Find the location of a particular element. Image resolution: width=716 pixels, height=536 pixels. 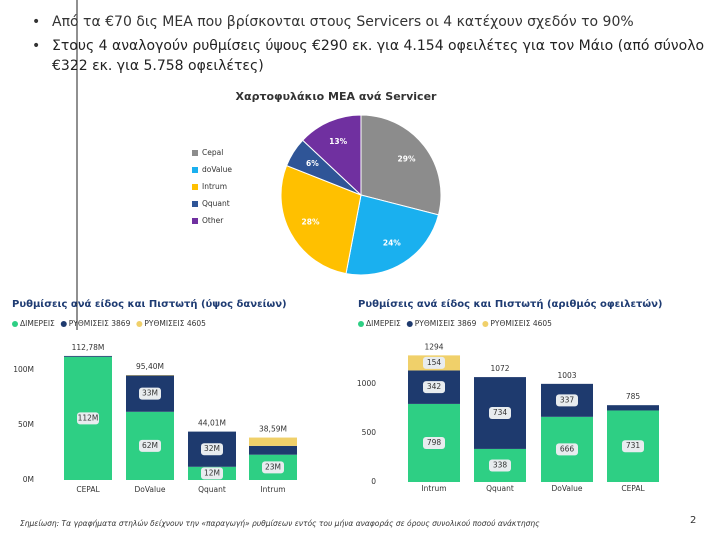

total-label: 785 is located at coordinates (633, 396).